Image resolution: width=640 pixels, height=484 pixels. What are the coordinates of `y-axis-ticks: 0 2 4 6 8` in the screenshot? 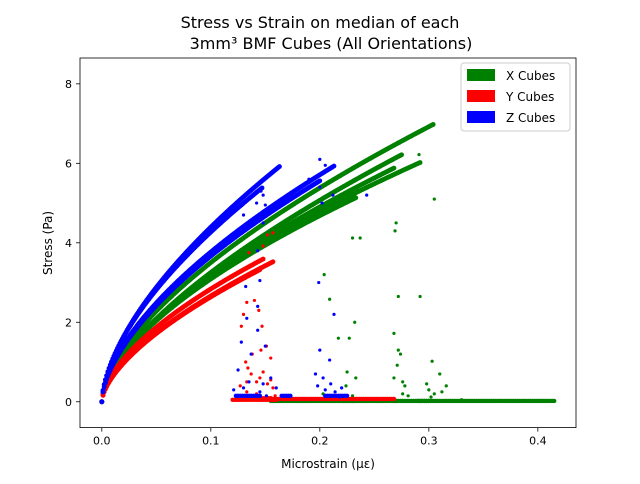 It's located at (72, 243).